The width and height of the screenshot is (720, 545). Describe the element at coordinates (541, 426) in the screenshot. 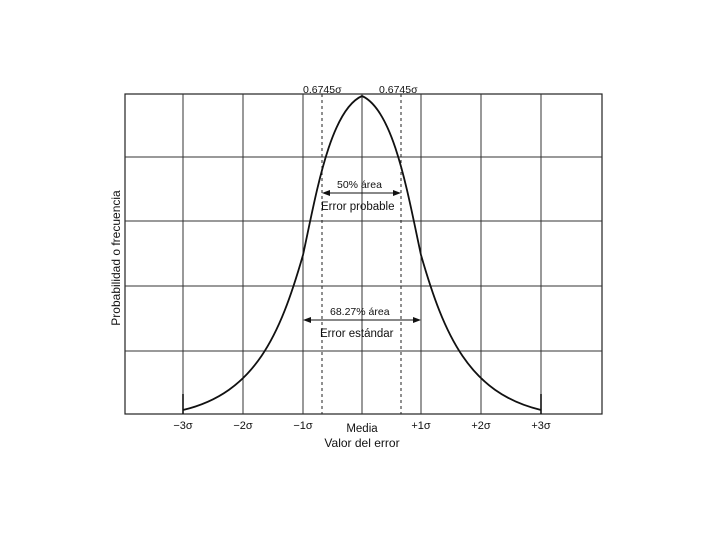

I see `x-tick-label: +3σ` at that location.